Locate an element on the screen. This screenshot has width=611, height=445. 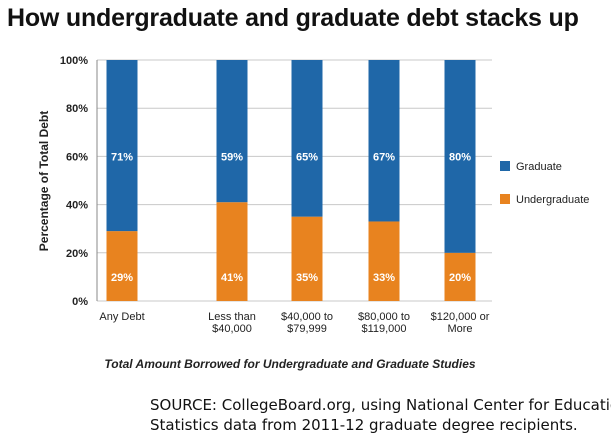
x-tick-label: $40,000 to is located at coordinates (307, 317).